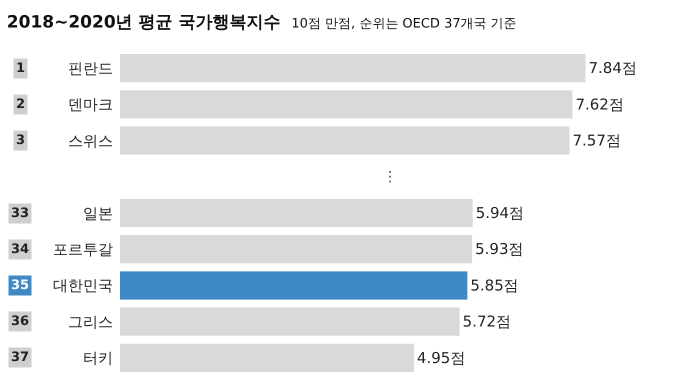  Describe the element at coordinates (487, 321) in the screenshot. I see `data-label: 5.72점` at that location.